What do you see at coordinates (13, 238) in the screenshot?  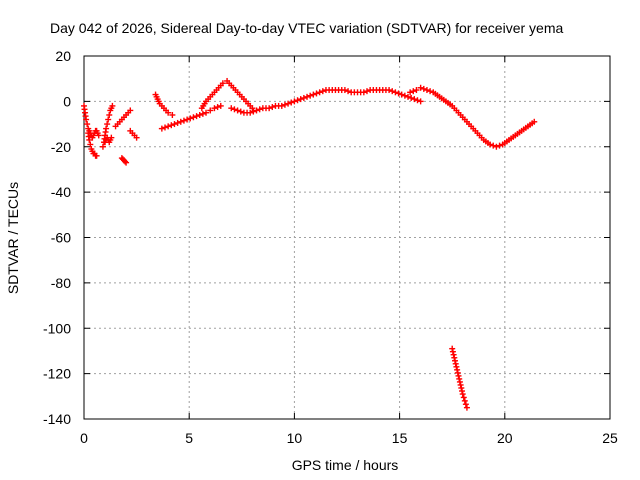 I see `y-axis-label: SDTVAR / TECUs` at bounding box center [13, 238].